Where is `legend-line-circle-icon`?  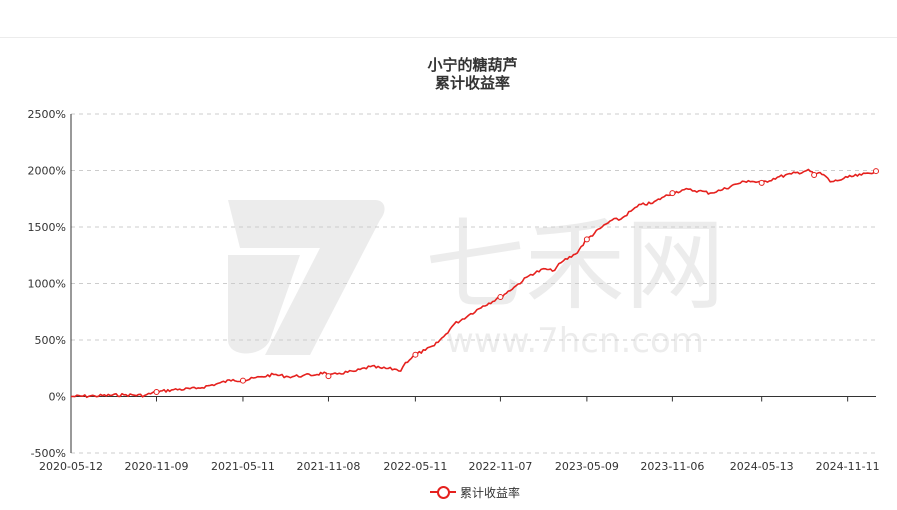 legend-line-circle-icon is located at coordinates (443, 492).